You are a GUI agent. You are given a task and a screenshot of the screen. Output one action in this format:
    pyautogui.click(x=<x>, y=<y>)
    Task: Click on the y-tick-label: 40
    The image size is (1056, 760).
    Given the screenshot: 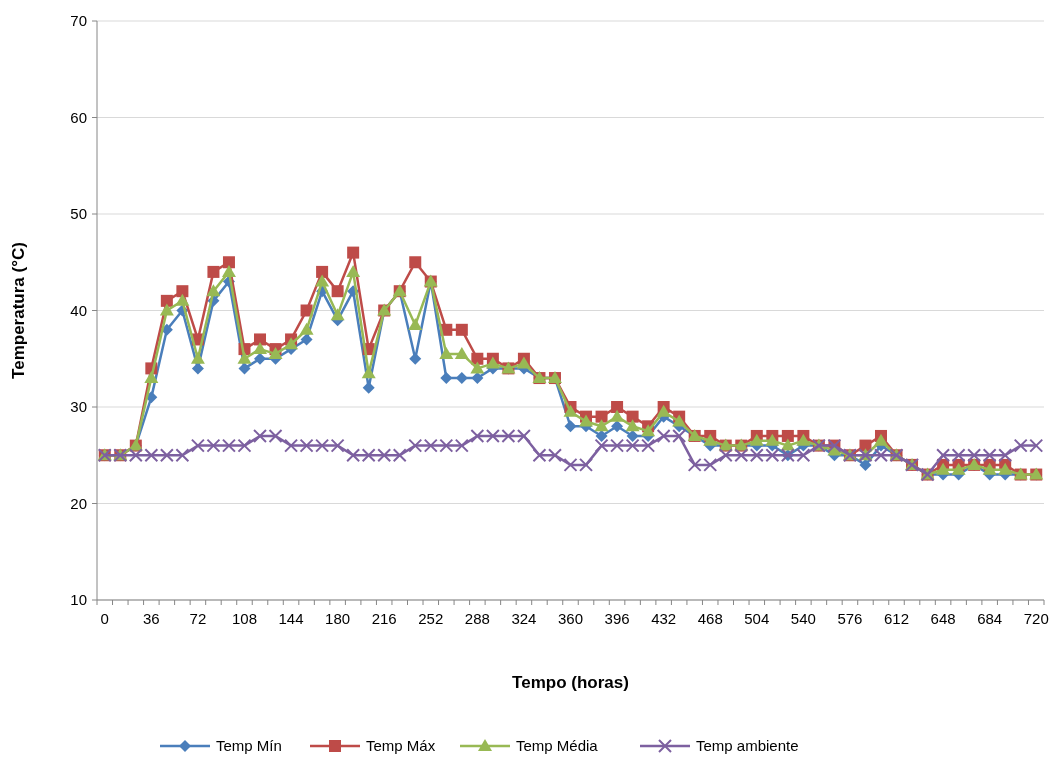 What is the action you would take?
    pyautogui.click(x=78, y=310)
    